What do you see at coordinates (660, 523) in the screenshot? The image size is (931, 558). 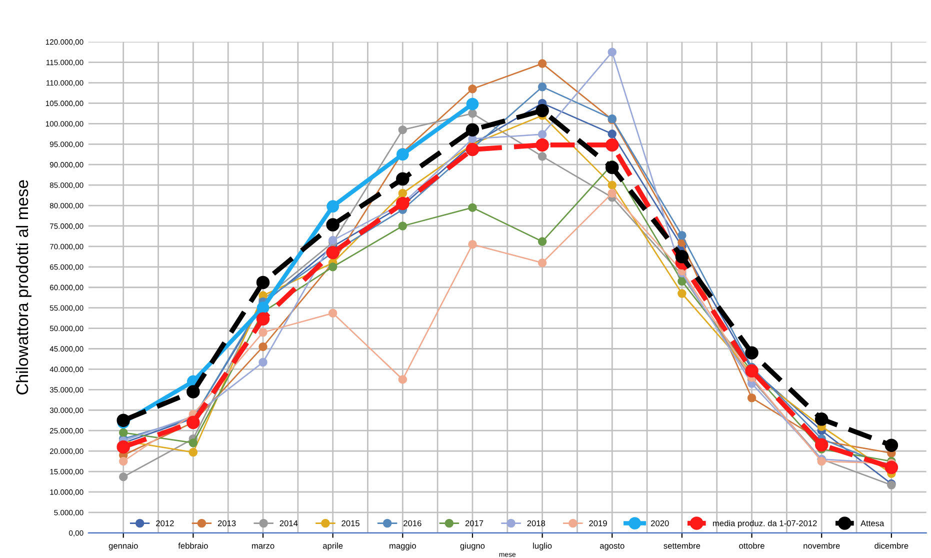 I see `legend-label: 2020` at bounding box center [660, 523].